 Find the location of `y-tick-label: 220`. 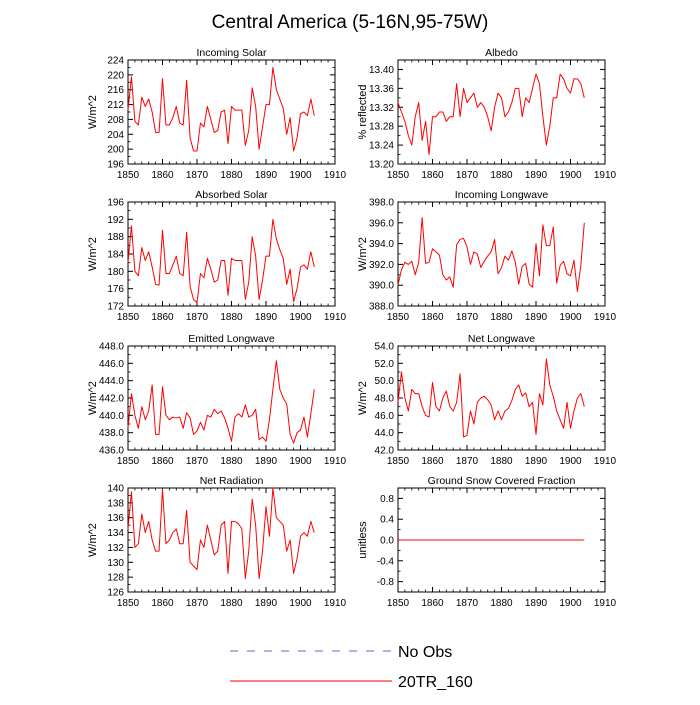

y-tick-label: 220 is located at coordinates (115, 75).